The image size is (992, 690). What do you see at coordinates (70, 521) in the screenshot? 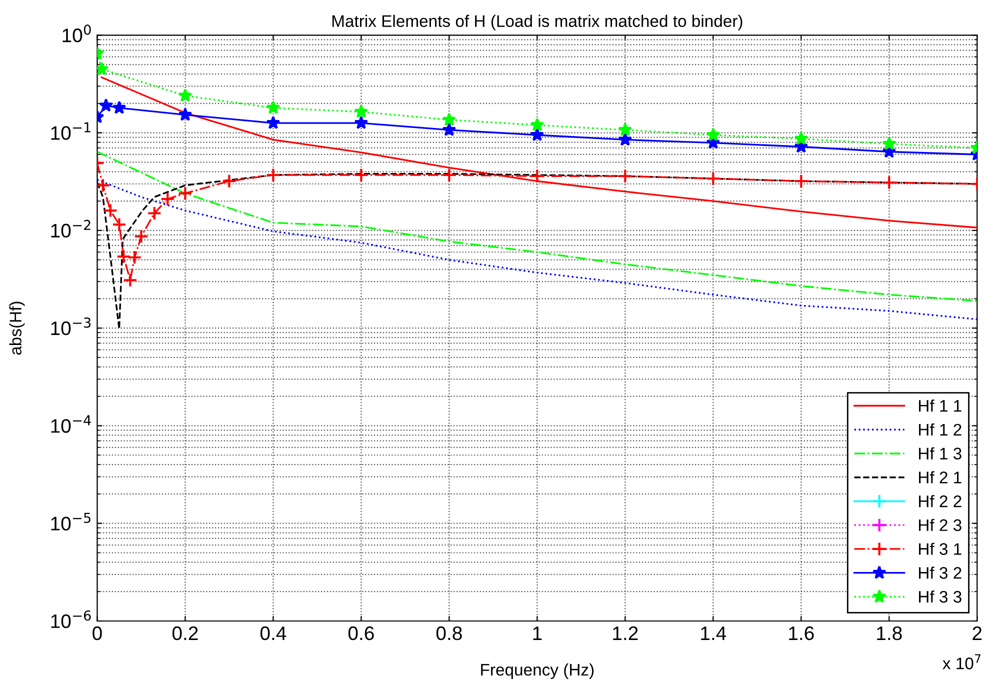
I see `y-tick-label: 10$^{−5}$` at bounding box center [70, 521].